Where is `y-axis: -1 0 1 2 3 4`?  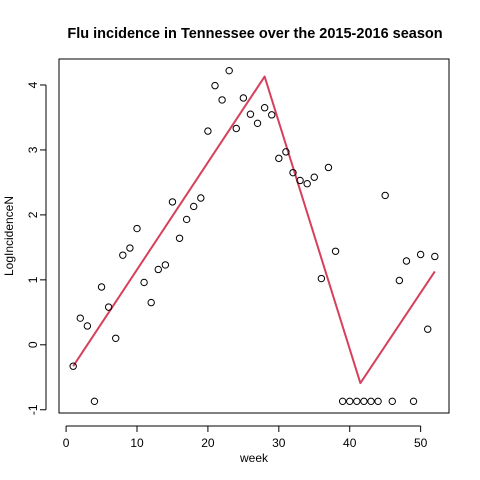 y-axis: -1 0 1 2 3 4 is located at coordinates (36, 248).